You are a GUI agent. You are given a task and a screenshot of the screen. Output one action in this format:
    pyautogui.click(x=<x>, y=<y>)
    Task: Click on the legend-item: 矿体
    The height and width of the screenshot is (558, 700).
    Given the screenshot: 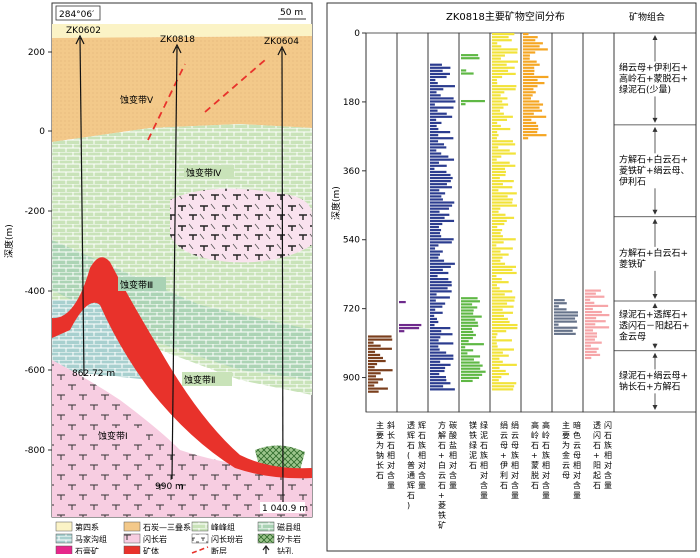 What is the action you would take?
    pyautogui.click(x=141, y=550)
    